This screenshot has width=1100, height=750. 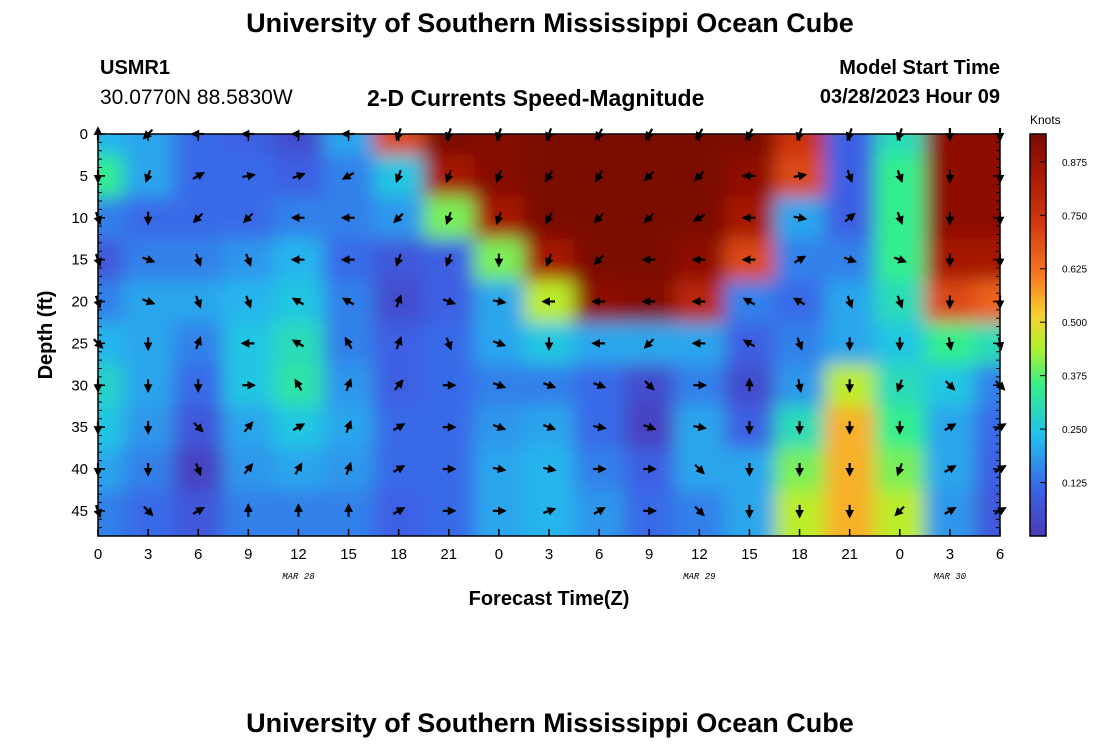 I want to click on x-tick-label: 9, so click(x=649, y=554).